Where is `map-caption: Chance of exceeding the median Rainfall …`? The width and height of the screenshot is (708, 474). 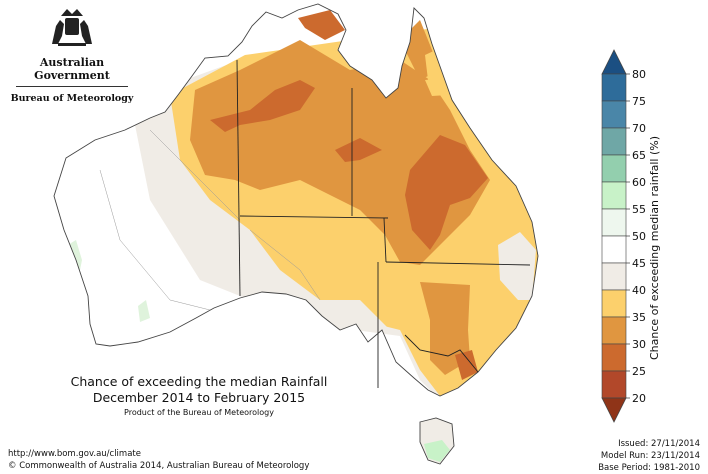 map-caption: Chance of exceeding the median Rainfall … is located at coordinates (199, 395).